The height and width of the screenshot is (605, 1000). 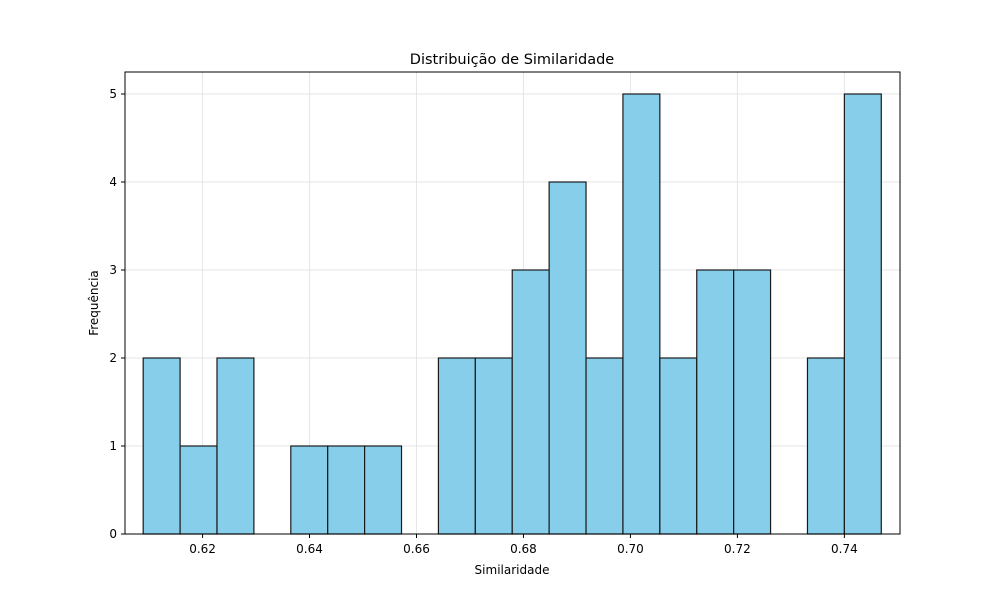 I want to click on x-tick-label: 0.72, so click(x=737, y=549).